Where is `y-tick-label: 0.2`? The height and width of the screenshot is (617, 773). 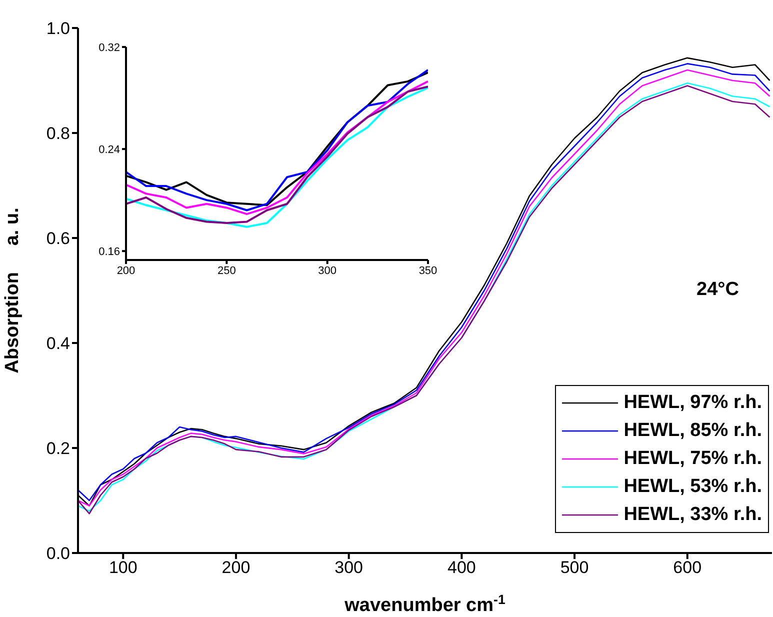
y-tick-label: 0.2 is located at coordinates (58, 448).